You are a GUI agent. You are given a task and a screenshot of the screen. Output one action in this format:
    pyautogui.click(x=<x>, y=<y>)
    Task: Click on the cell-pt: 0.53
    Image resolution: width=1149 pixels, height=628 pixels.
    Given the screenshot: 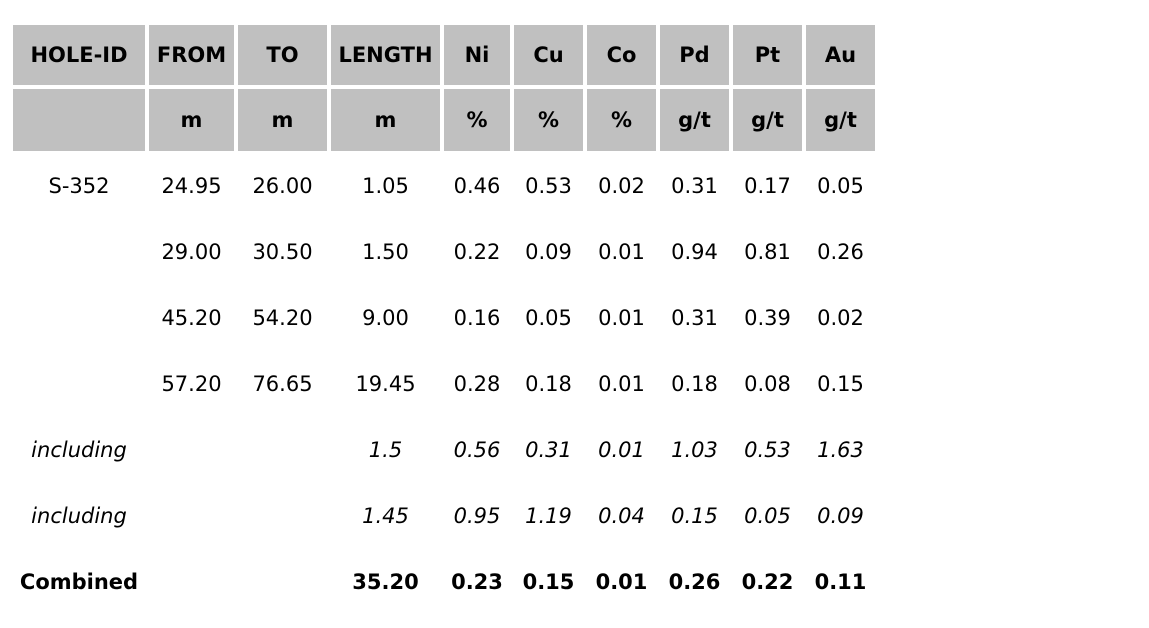 What is the action you would take?
    pyautogui.click(x=767, y=450)
    